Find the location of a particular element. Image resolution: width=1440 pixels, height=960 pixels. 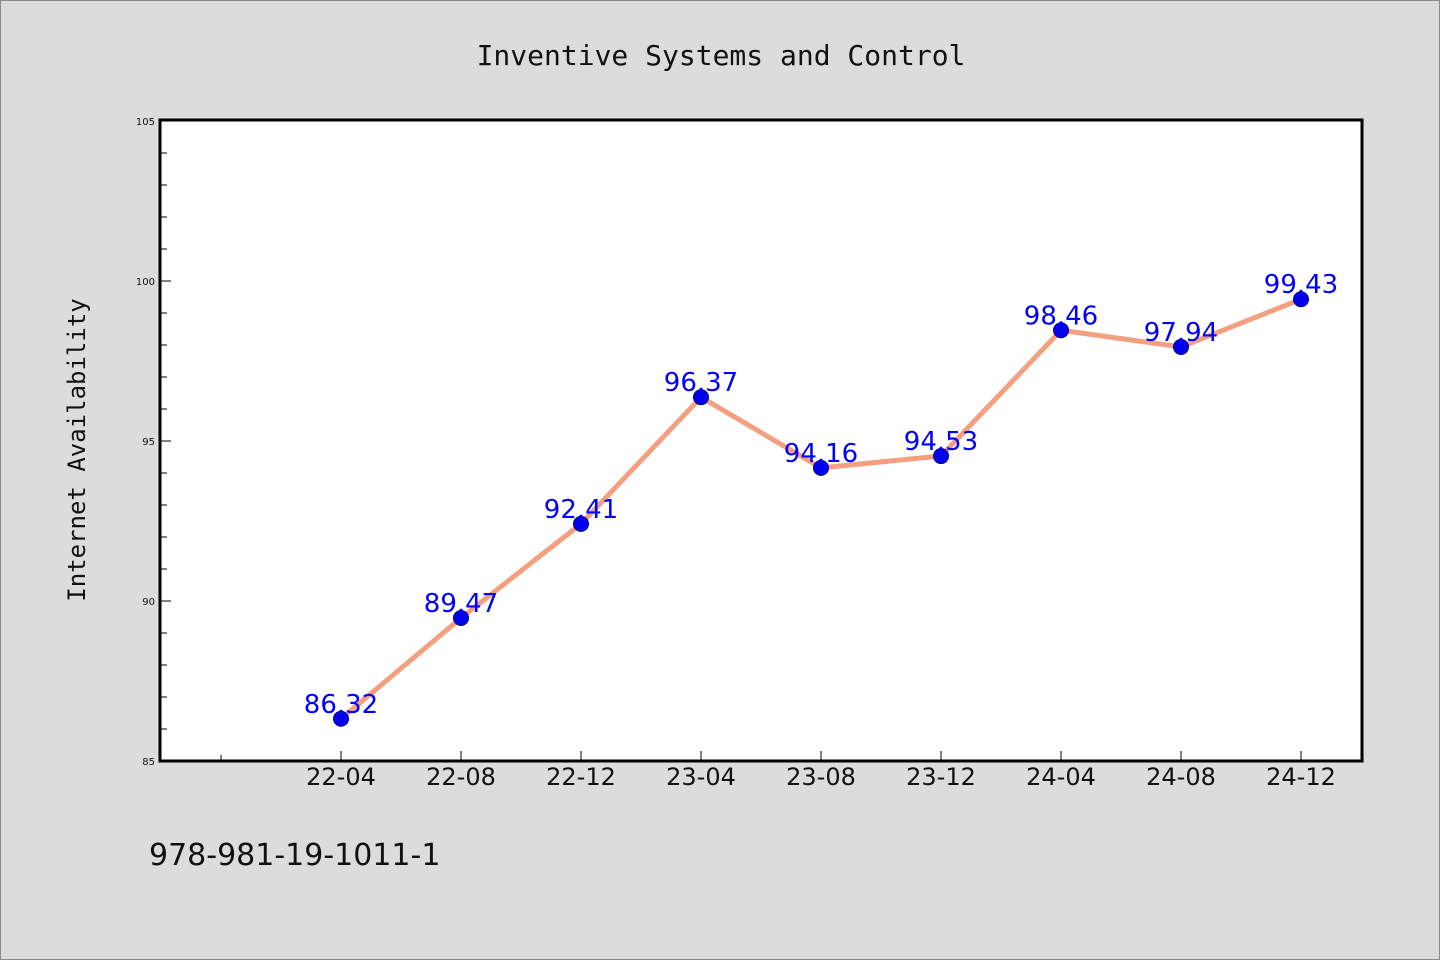

data-label: 96.37 is located at coordinates (701, 383).